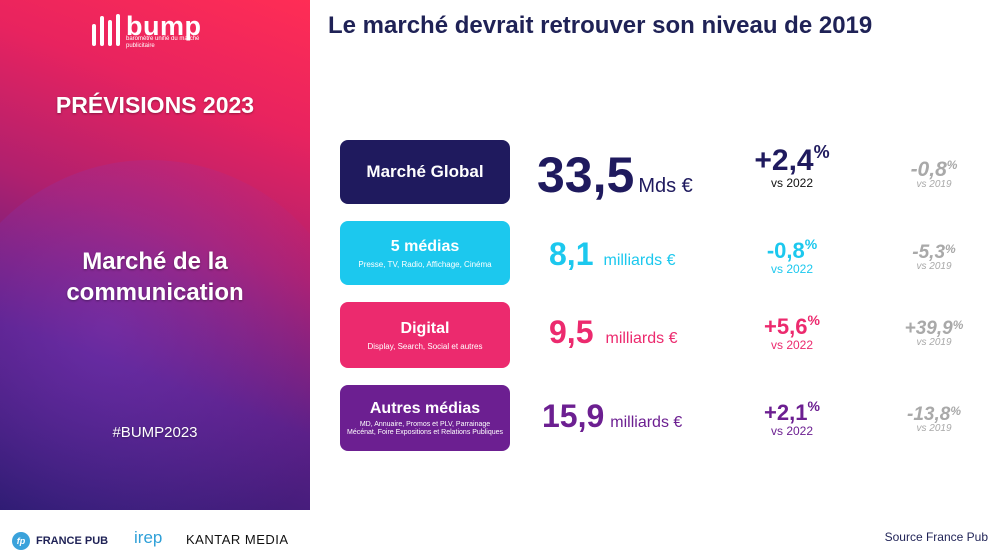  I want to click on value-number: 33,5, so click(586, 175).